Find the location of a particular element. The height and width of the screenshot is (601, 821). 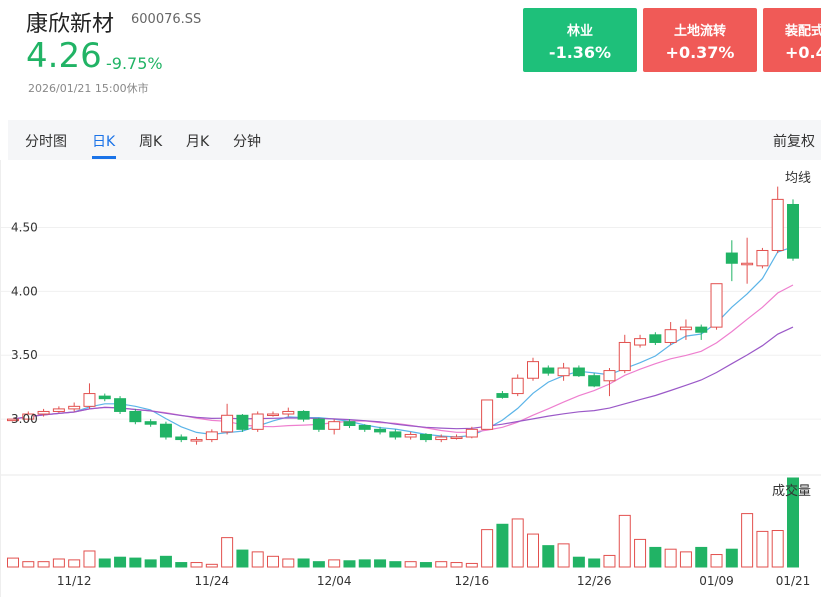

sector-card-land-transfer: 土地流转 +0.37% is located at coordinates (700, 40).